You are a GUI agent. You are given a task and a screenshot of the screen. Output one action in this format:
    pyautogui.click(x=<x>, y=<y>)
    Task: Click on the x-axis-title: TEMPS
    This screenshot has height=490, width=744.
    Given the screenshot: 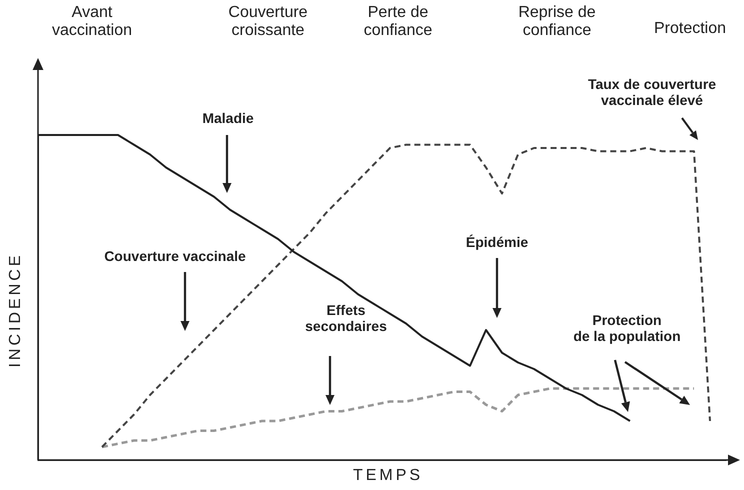 What is the action you would take?
    pyautogui.click(x=388, y=476)
    